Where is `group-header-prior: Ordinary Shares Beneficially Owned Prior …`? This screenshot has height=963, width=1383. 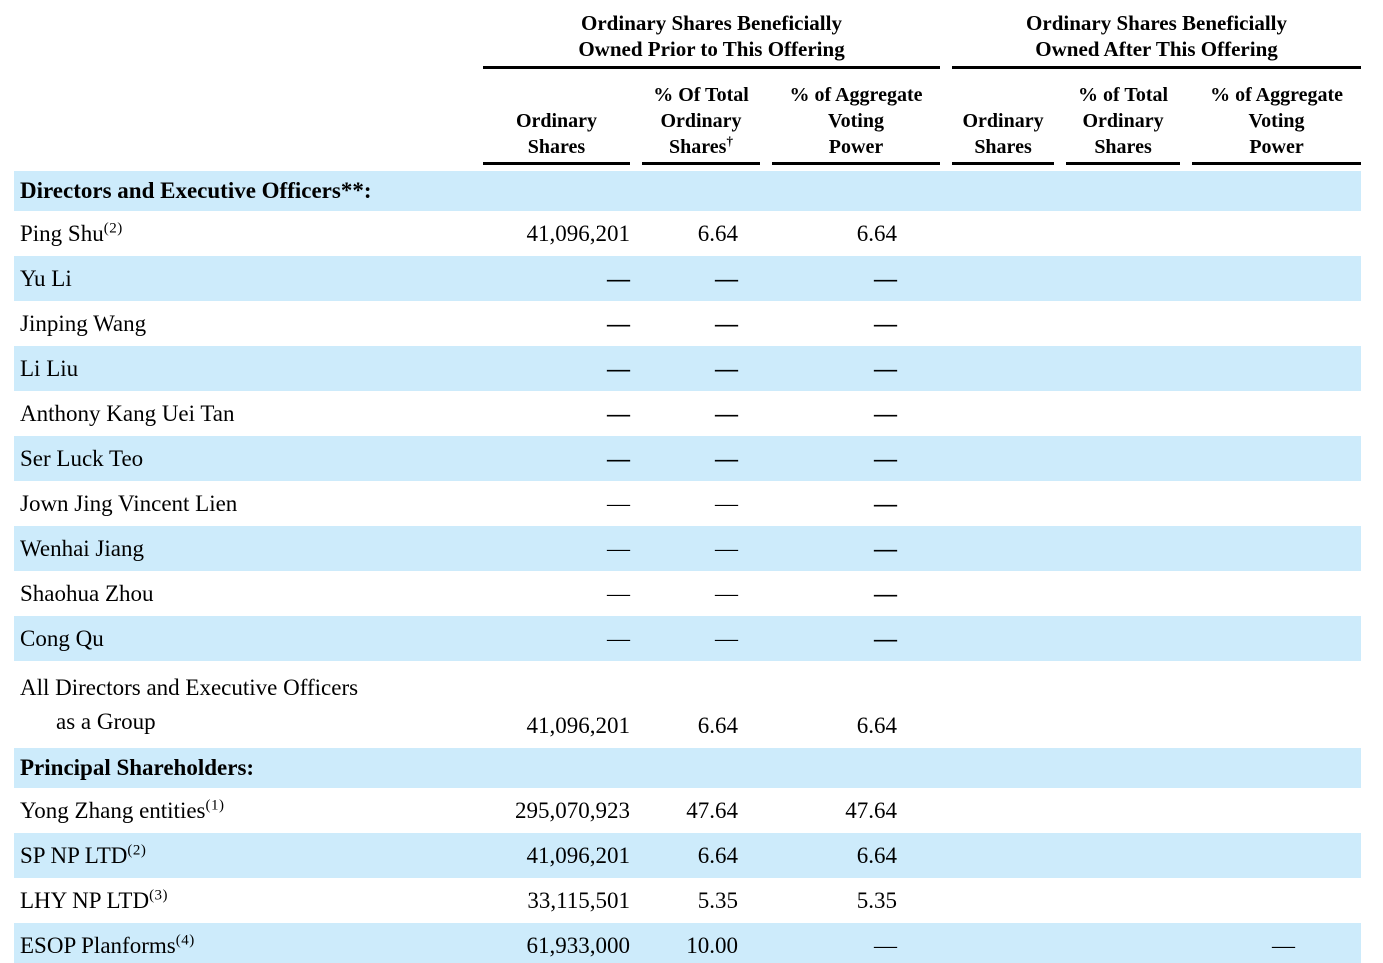
group-header-prior: Ordinary Shares Beneficially Owned Prior … is located at coordinates (705, 37).